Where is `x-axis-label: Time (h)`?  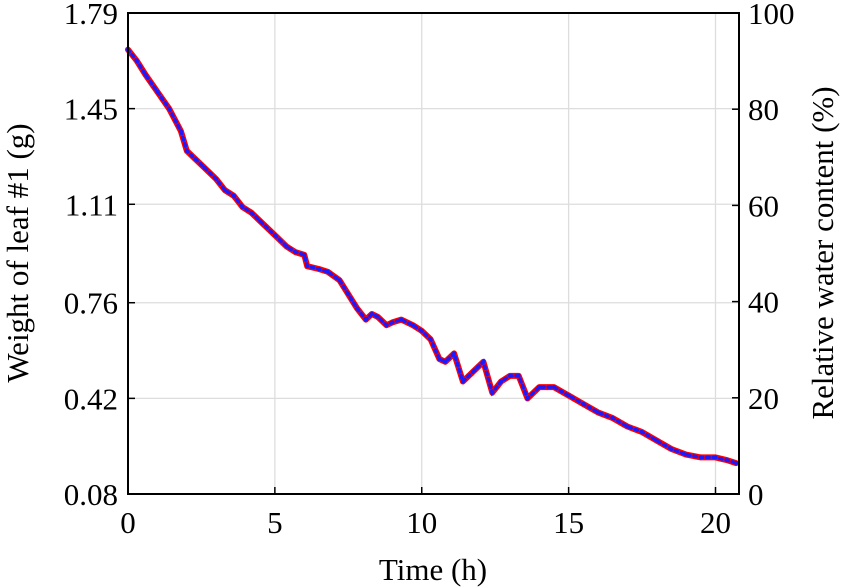
x-axis-label: Time (h) is located at coordinates (433, 569).